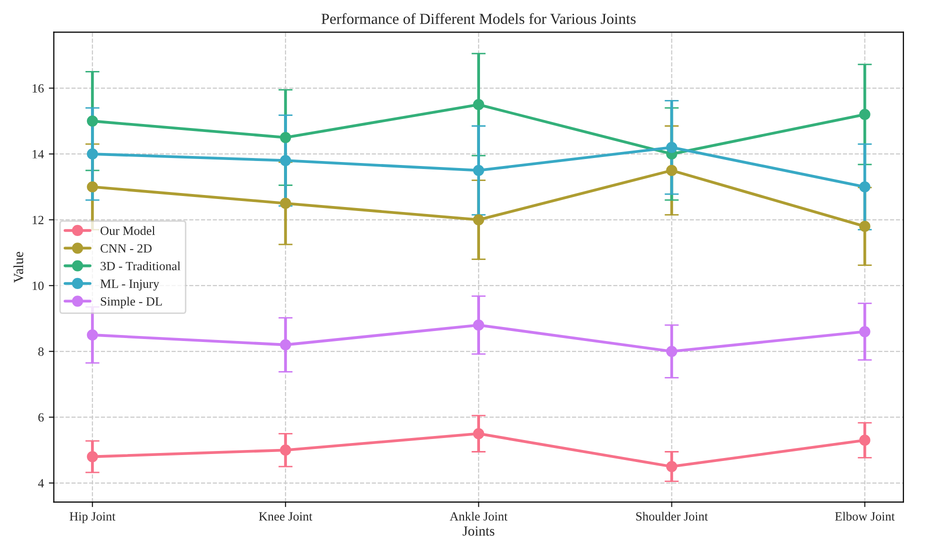 This screenshot has height=537, width=944. Describe the element at coordinates (126, 248) in the screenshot. I see `legend-label: CNN - 2D` at that location.